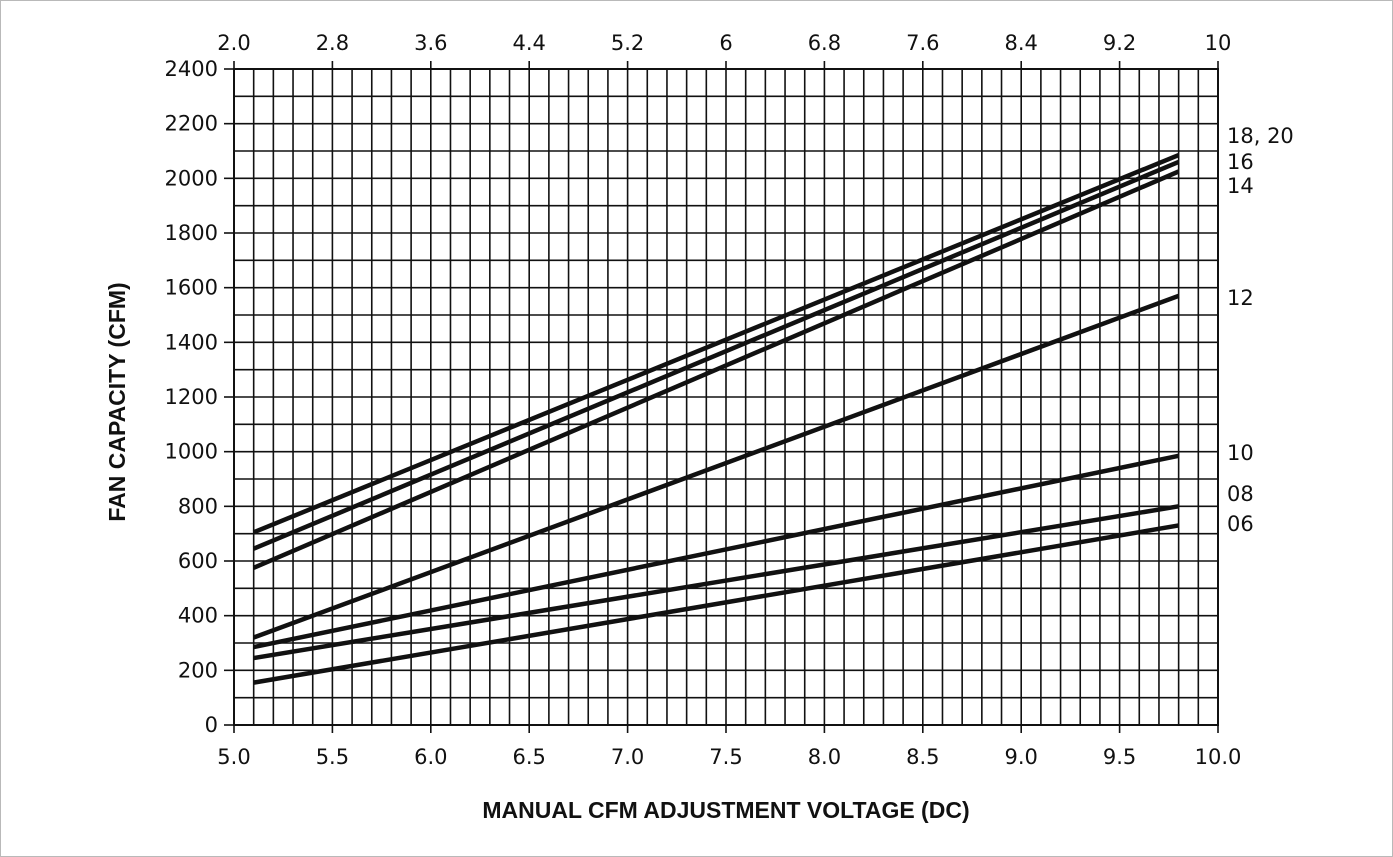 This screenshot has height=857, width=1393. Describe the element at coordinates (1119, 43) in the screenshot. I see `top-tick-label: 9.2` at that location.